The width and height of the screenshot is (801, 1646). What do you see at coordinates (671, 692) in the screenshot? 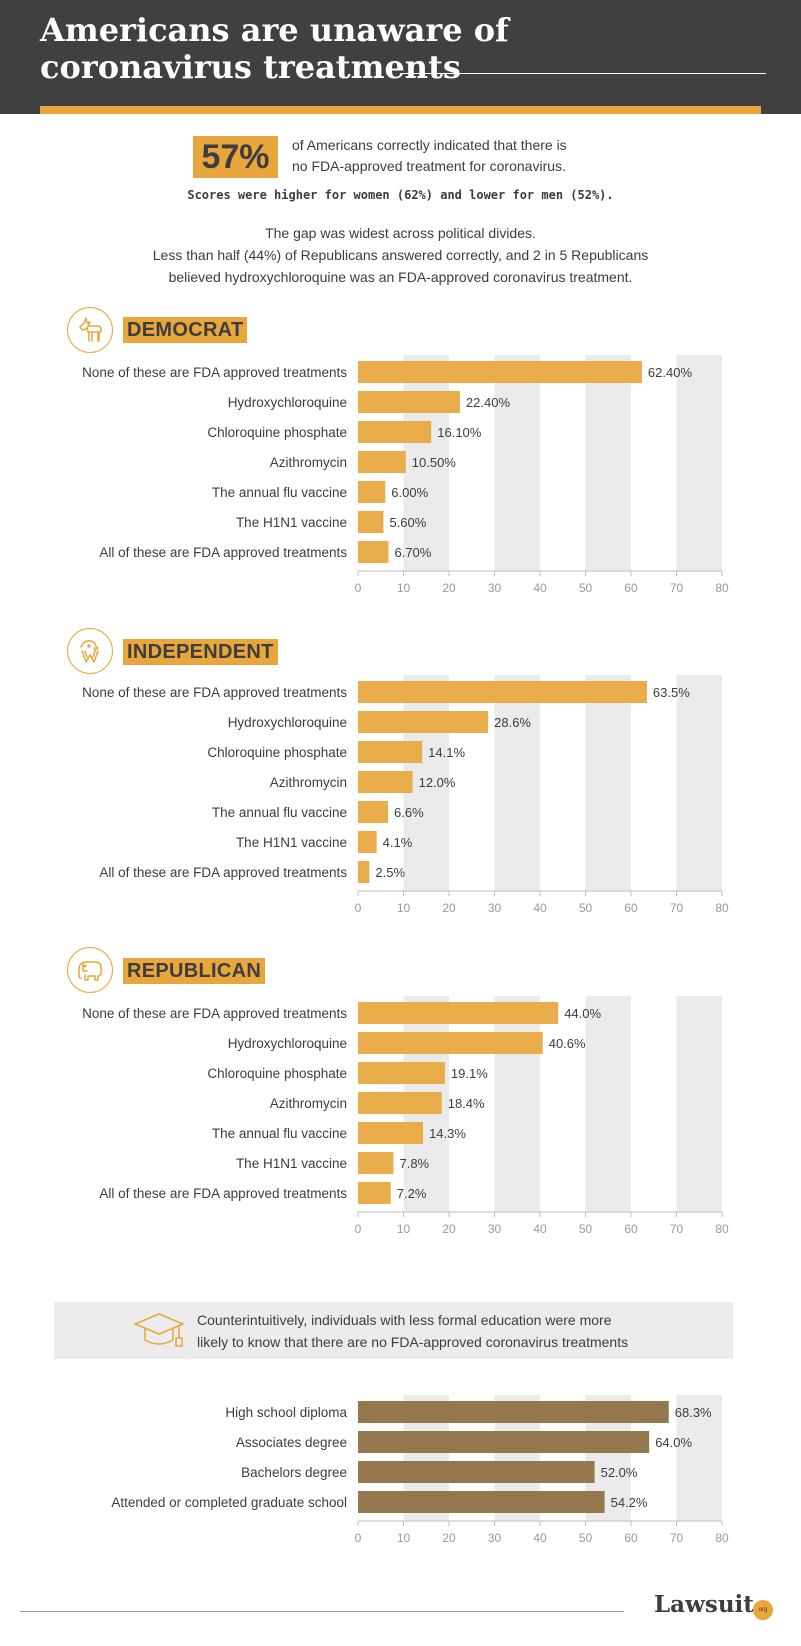
I see `value-label: 63.5%` at bounding box center [671, 692].